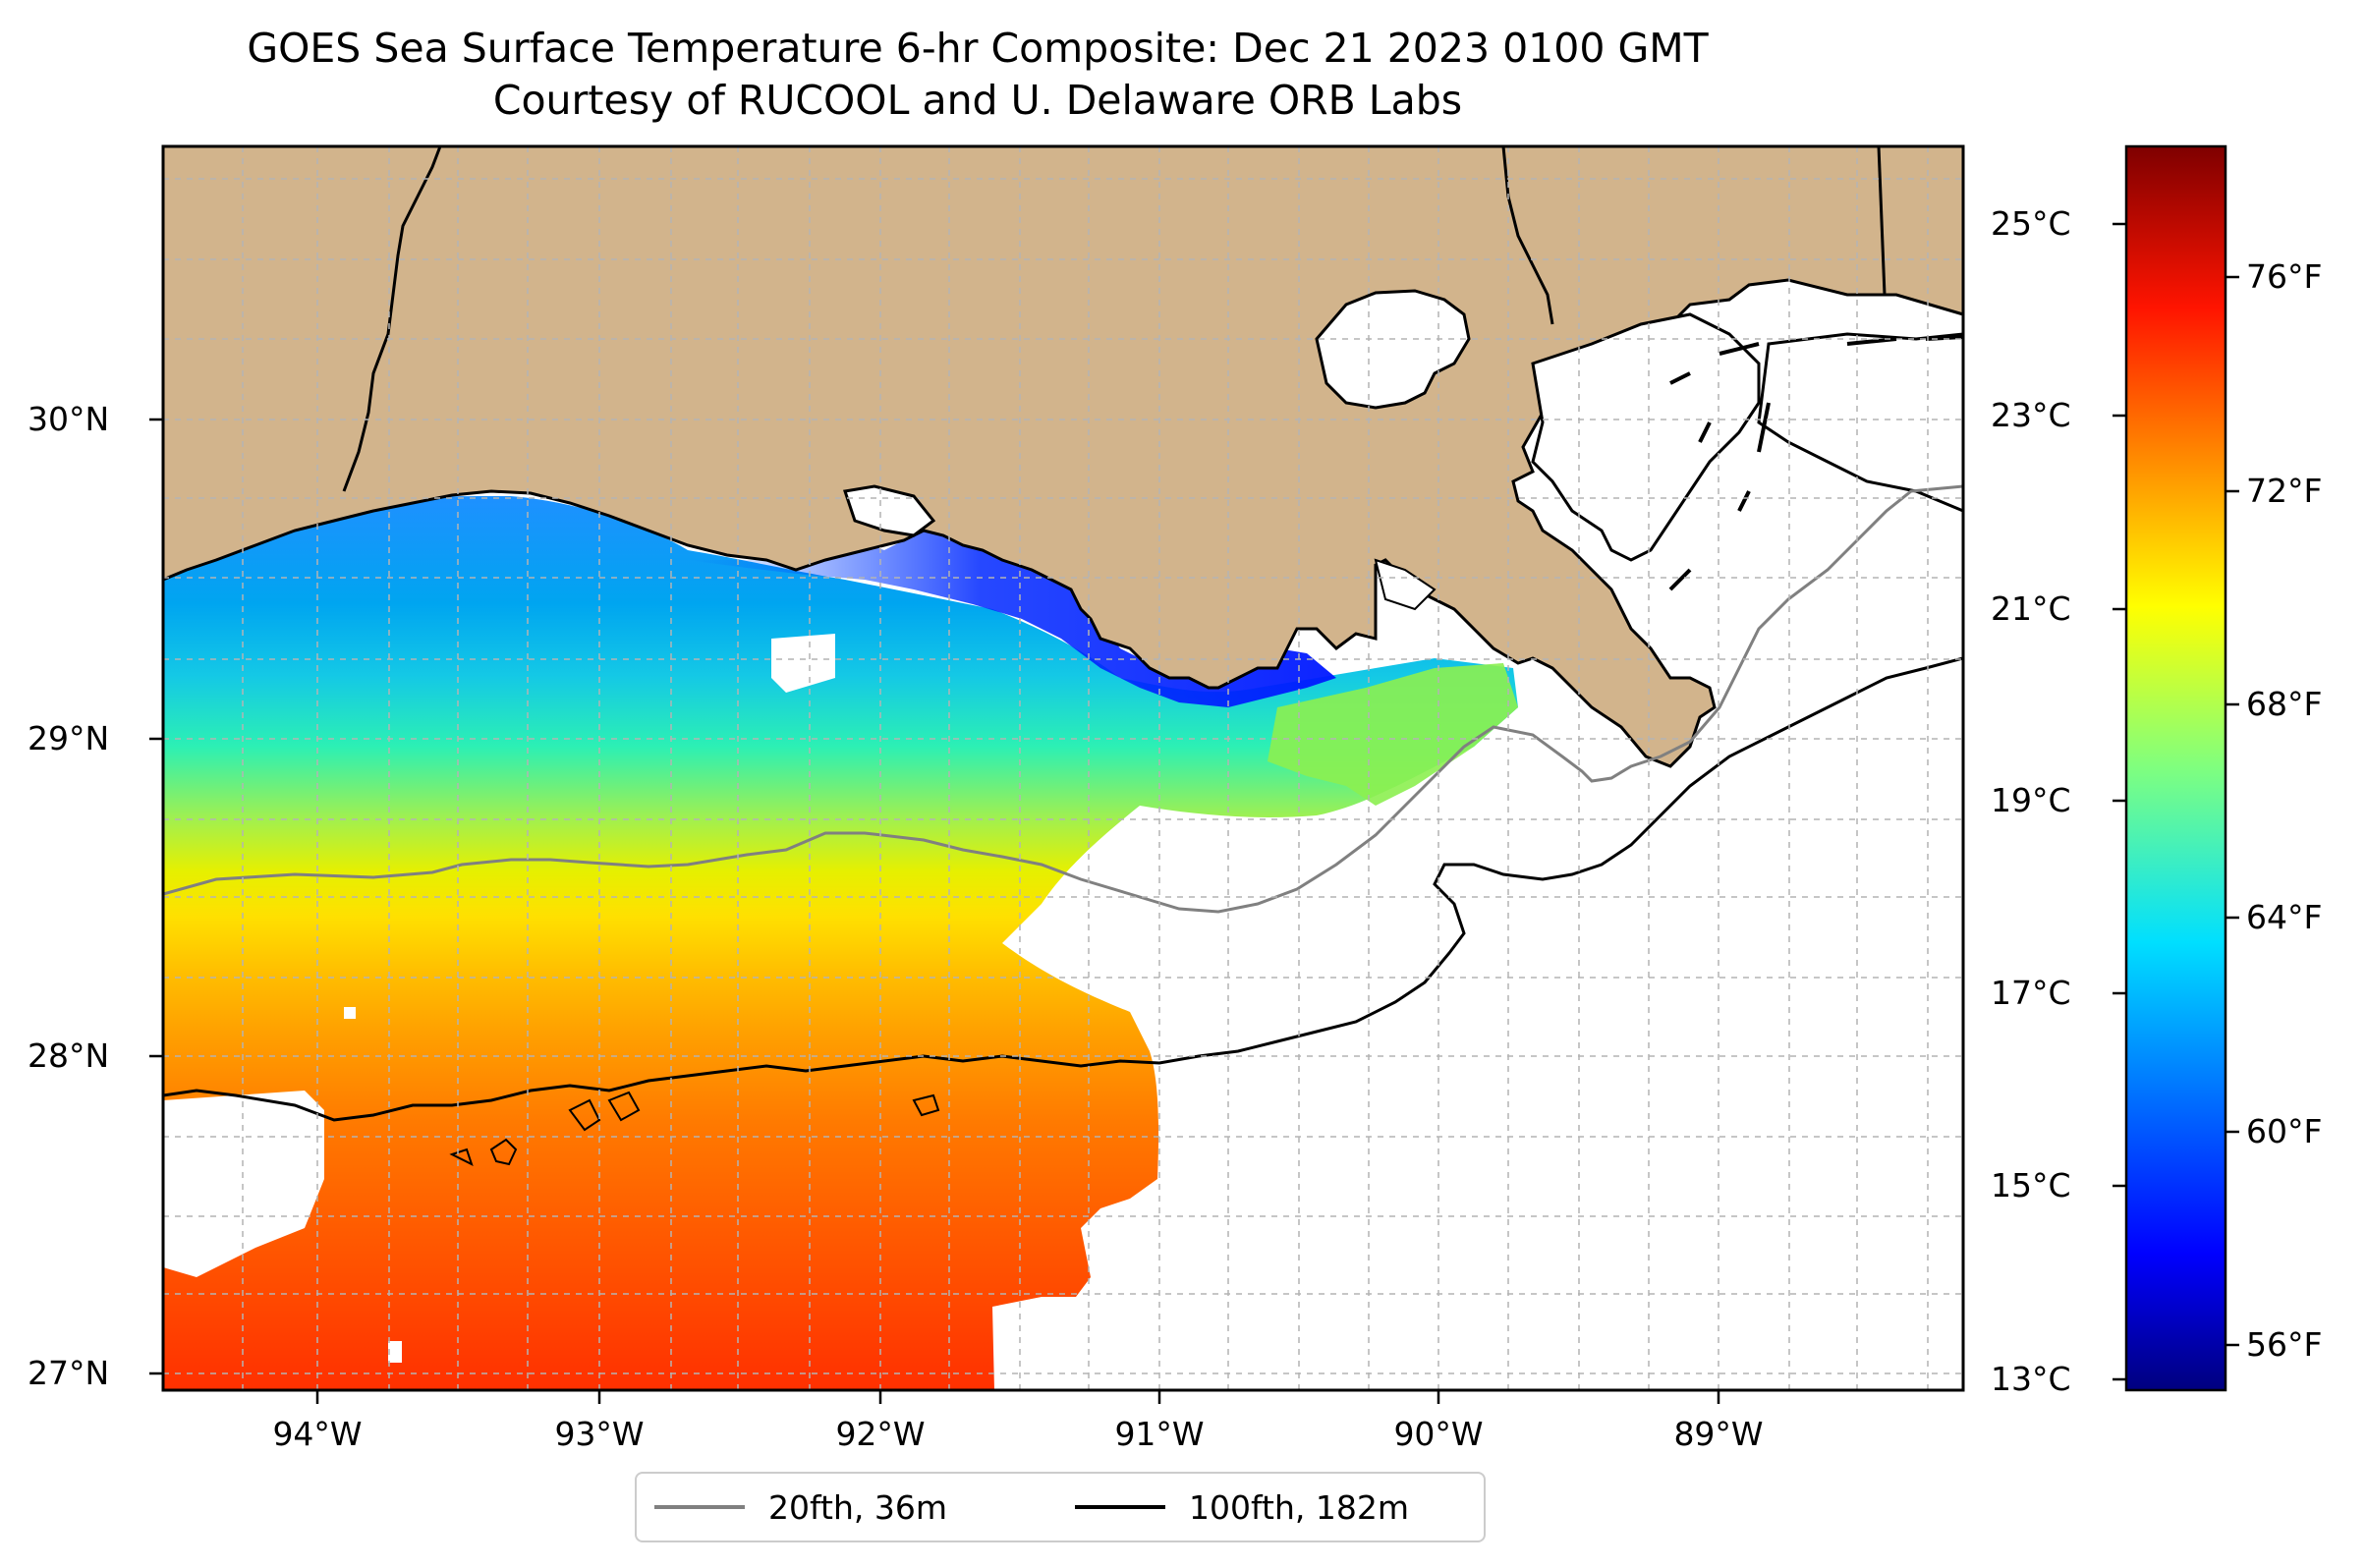 The height and width of the screenshot is (1568, 2367). I want to click on colorbar-fahrenheit-label: 64°F, so click(2284, 917).